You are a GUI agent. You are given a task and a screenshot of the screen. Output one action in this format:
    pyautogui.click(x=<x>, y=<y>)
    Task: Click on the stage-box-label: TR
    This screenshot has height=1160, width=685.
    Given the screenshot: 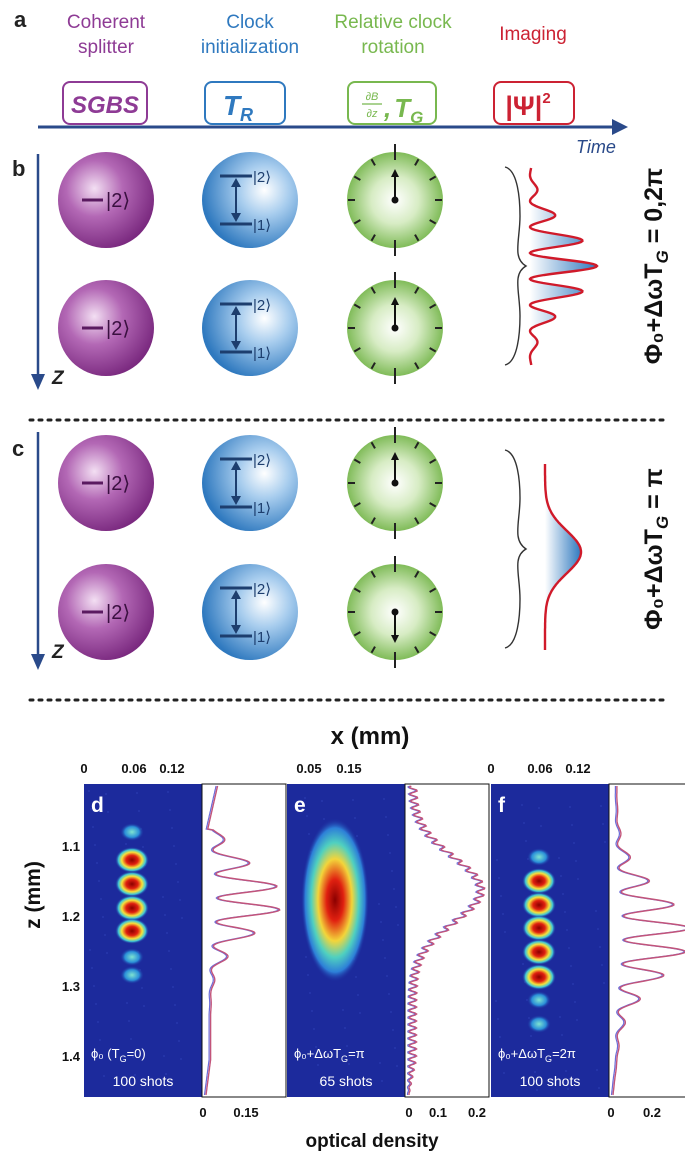 What is the action you would take?
    pyautogui.click(x=238, y=107)
    